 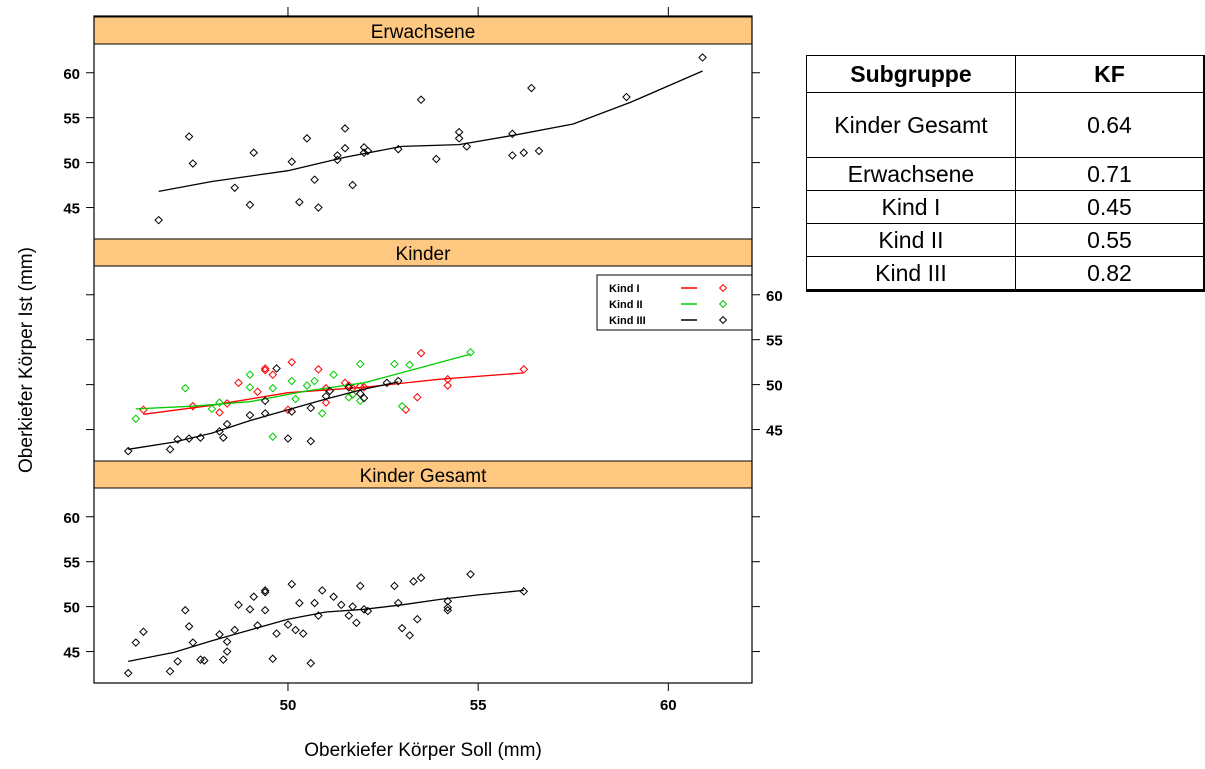 What do you see at coordinates (1109, 240) in the screenshot?
I see `table-cell-kf: 0.55` at bounding box center [1109, 240].